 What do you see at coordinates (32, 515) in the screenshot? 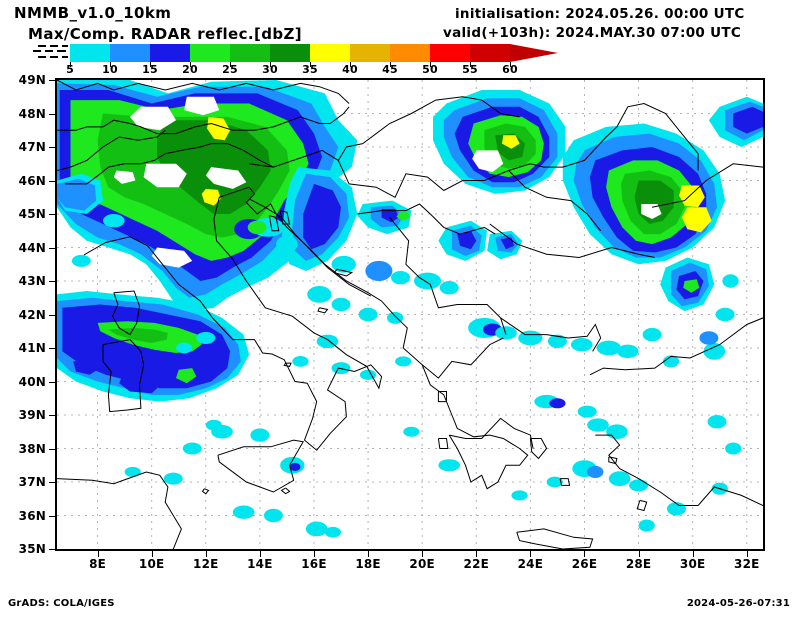
I see `latitude-tick-label: 36N` at bounding box center [32, 515].